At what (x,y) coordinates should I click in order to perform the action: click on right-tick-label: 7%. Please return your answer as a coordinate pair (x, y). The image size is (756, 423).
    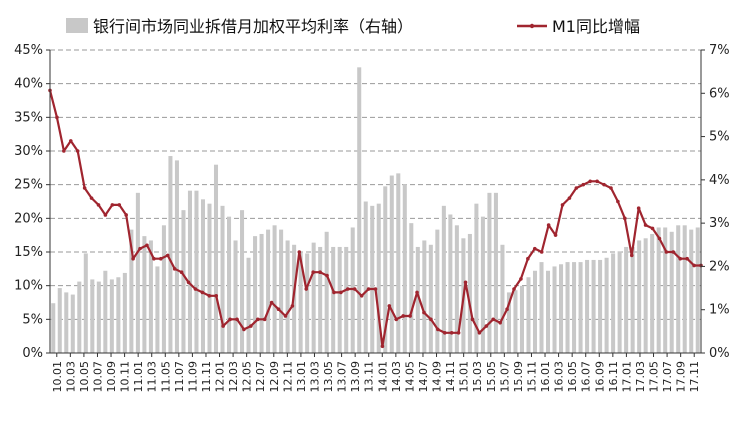
    Looking at the image, I should click on (719, 50).